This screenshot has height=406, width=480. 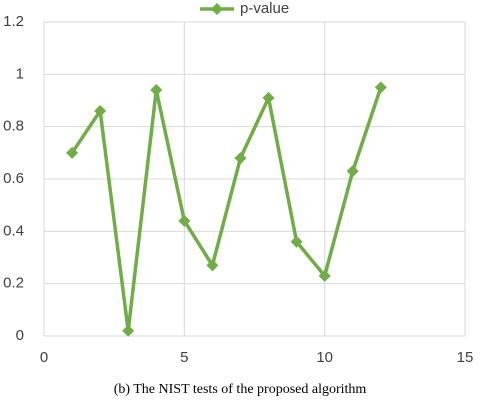 What do you see at coordinates (13, 178) in the screenshot?
I see `y-tick-label: 0.6` at bounding box center [13, 178].